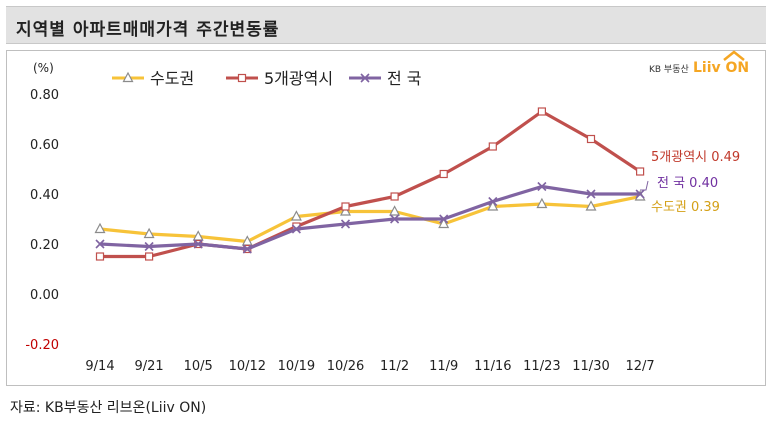  What do you see at coordinates (695, 157) in the screenshot?
I see `series-end-label: 5개광역시 0.49` at bounding box center [695, 157].